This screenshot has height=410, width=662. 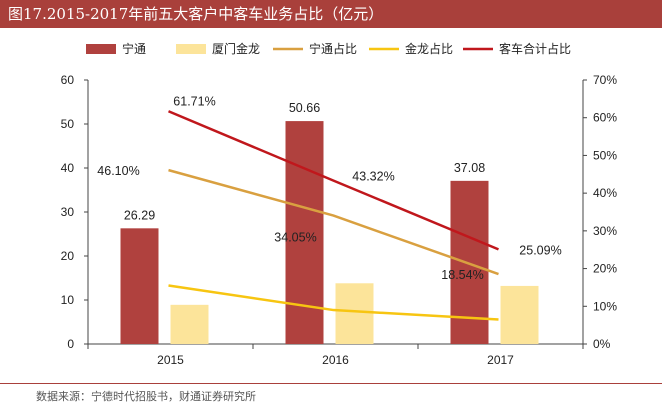 What do you see at coordinates (146, 396) in the screenshot?
I see `source-note: 数据来源：宁德时代招股书，财通证券研究所` at bounding box center [146, 396].